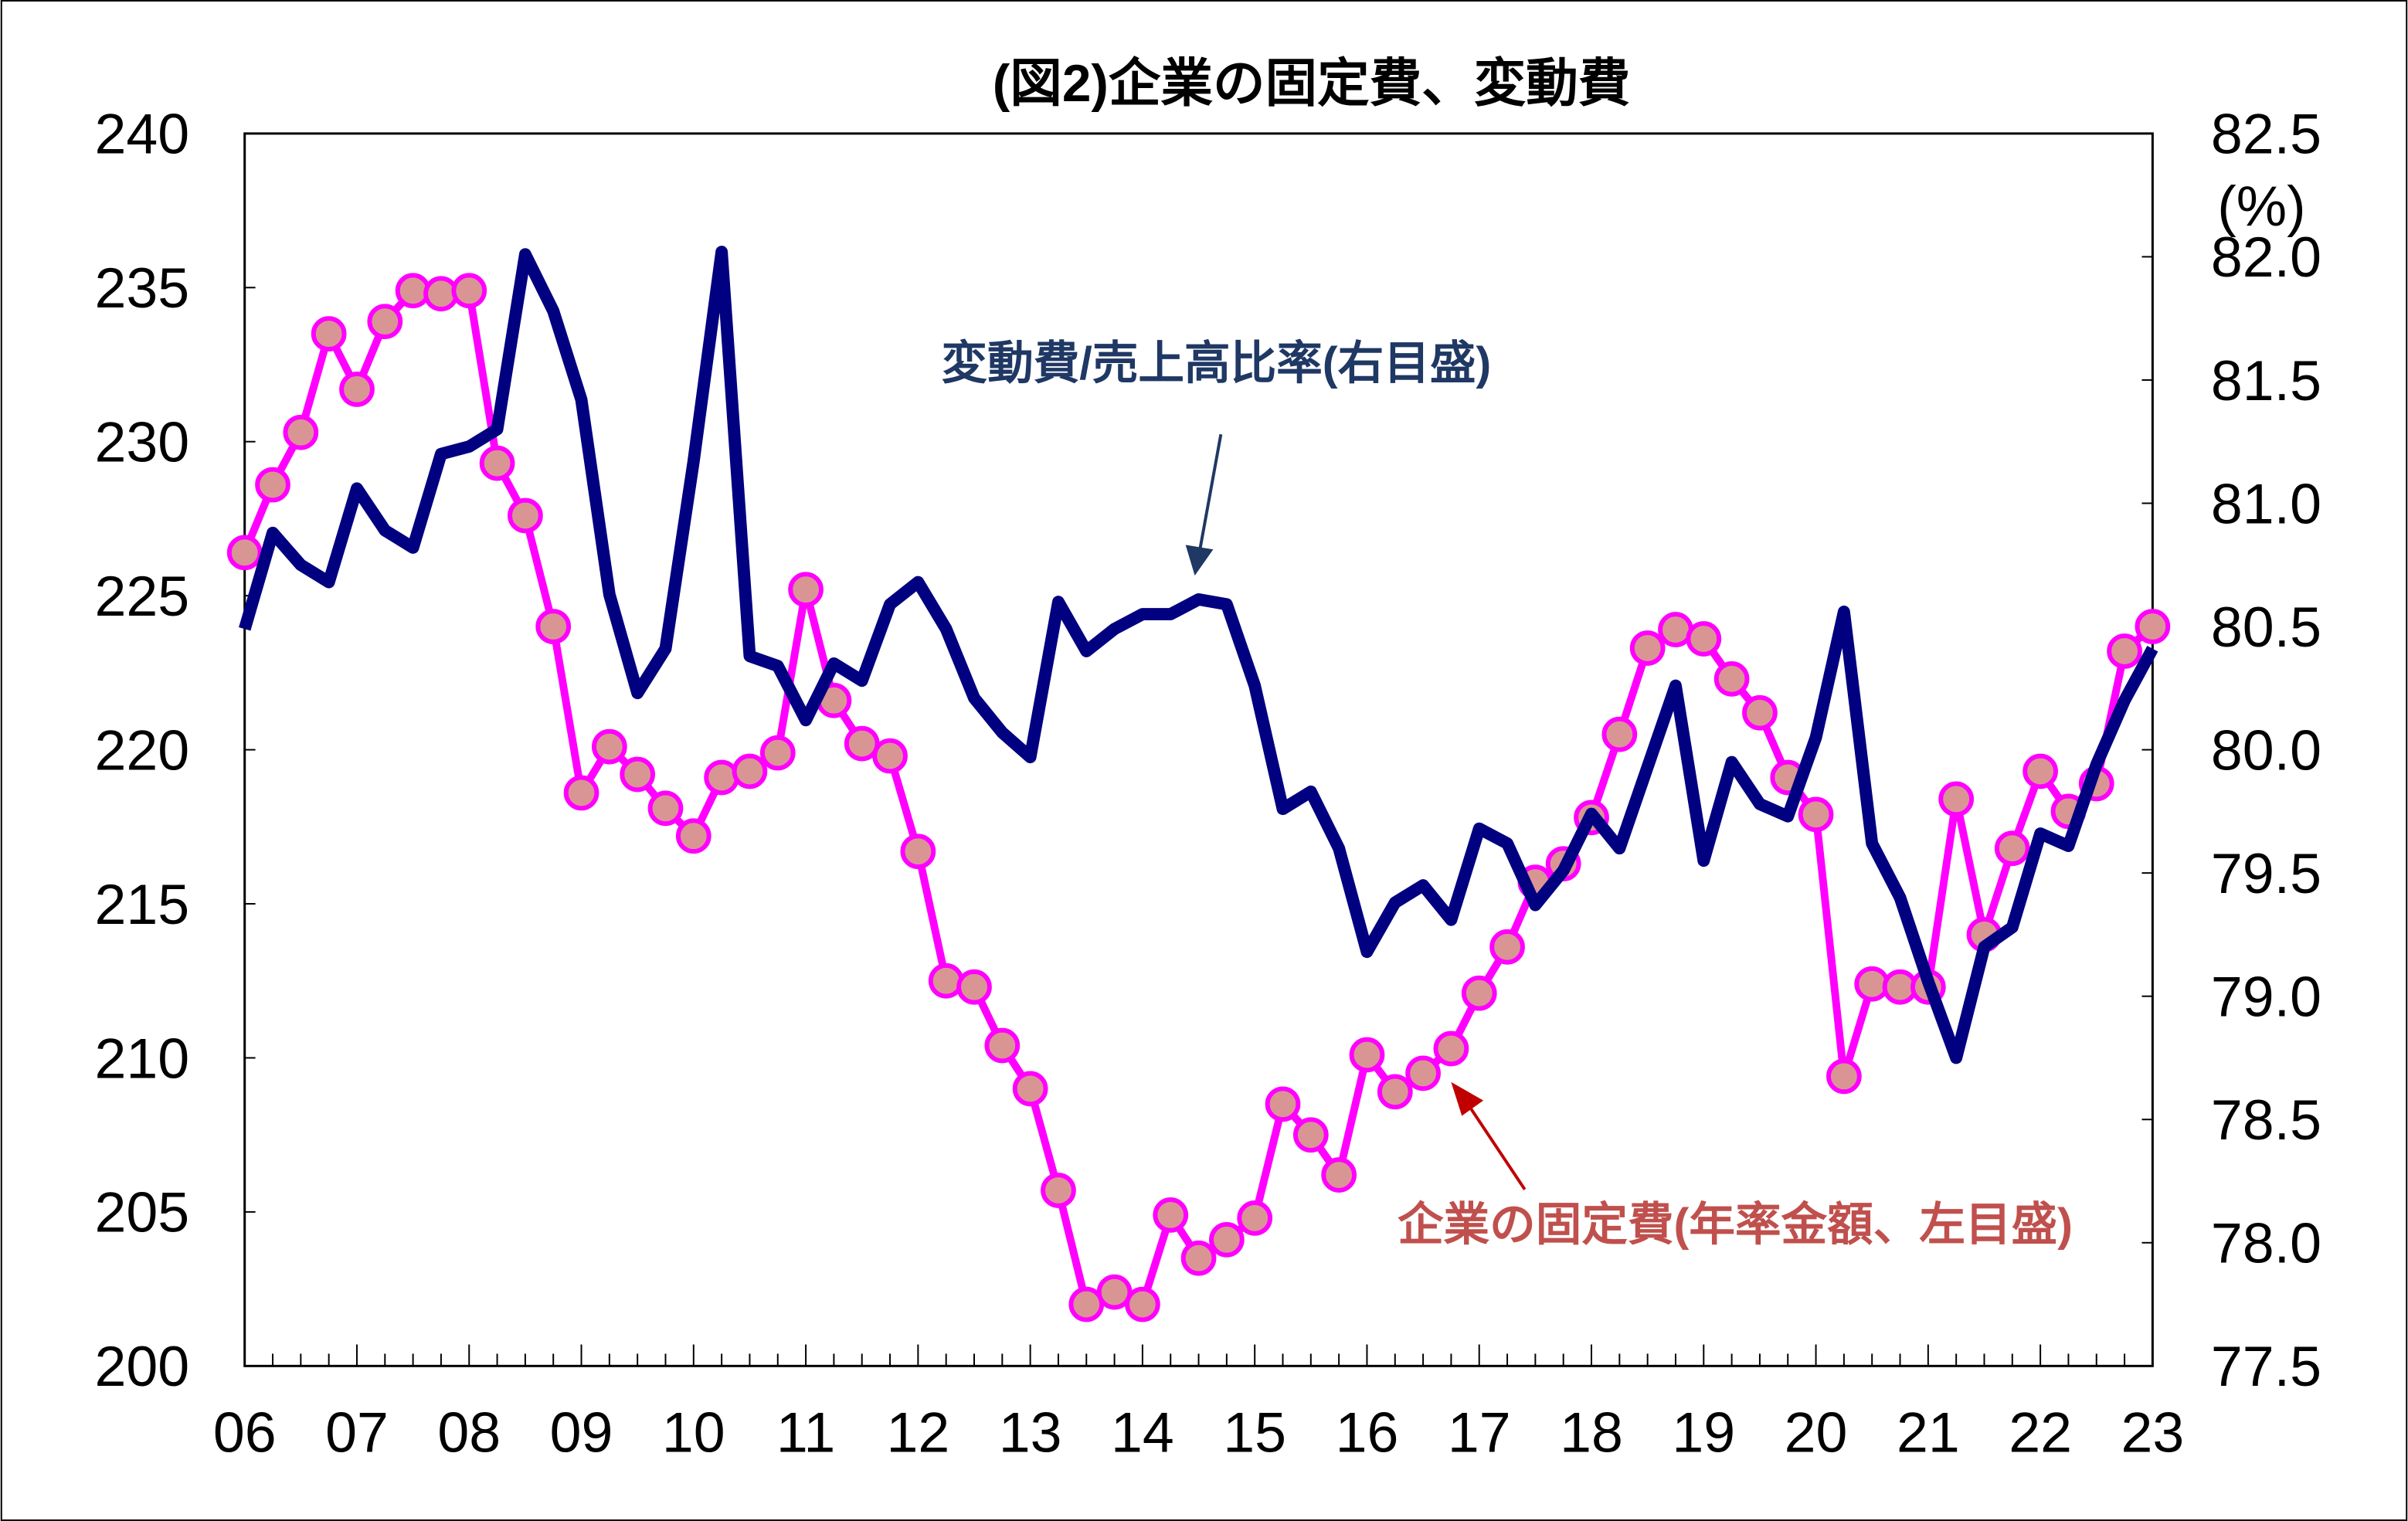  Describe the element at coordinates (2266, 873) in the screenshot. I see `right-tick-label: 79.5` at that location.